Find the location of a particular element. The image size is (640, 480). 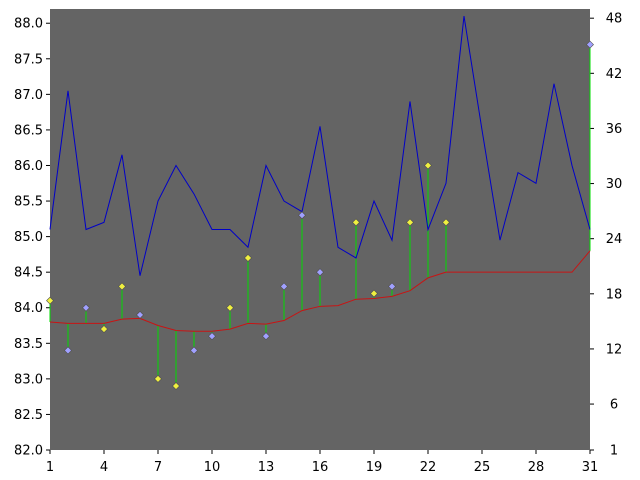

left-tick-label: 83.0 is located at coordinates (28, 379).